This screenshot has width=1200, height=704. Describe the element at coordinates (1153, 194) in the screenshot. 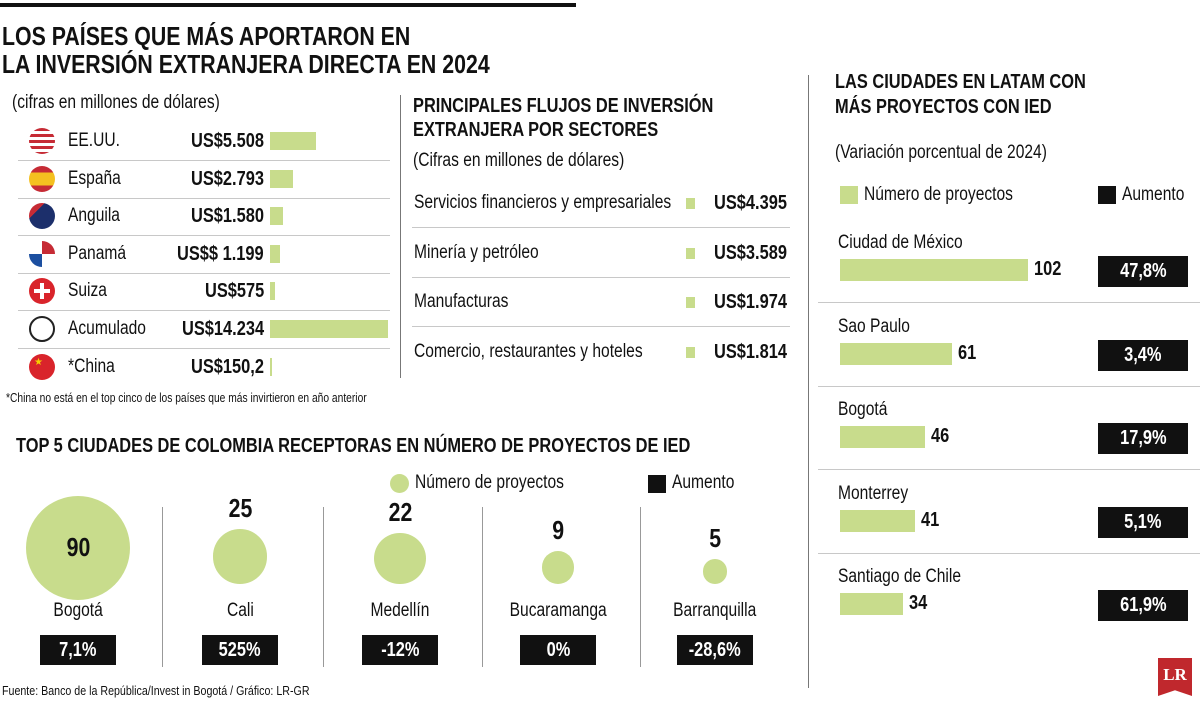

I see `legend-increase-label: Aumento` at that location.